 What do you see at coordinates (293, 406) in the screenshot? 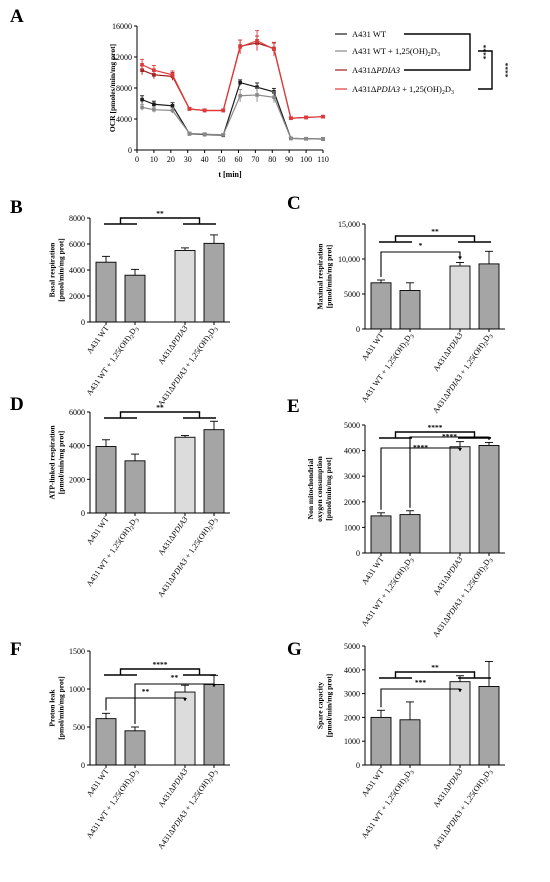
I see `panel-label-E: E` at bounding box center [293, 406].